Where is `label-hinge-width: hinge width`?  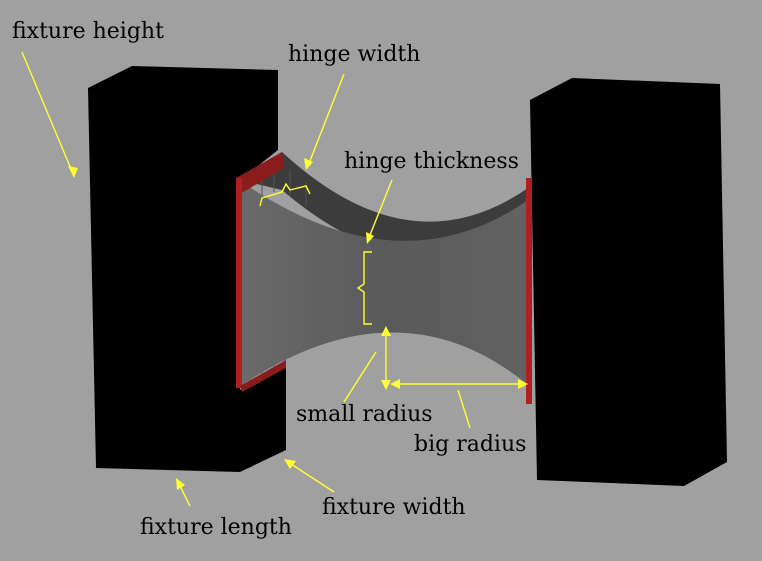 label-hinge-width: hinge width is located at coordinates (354, 54).